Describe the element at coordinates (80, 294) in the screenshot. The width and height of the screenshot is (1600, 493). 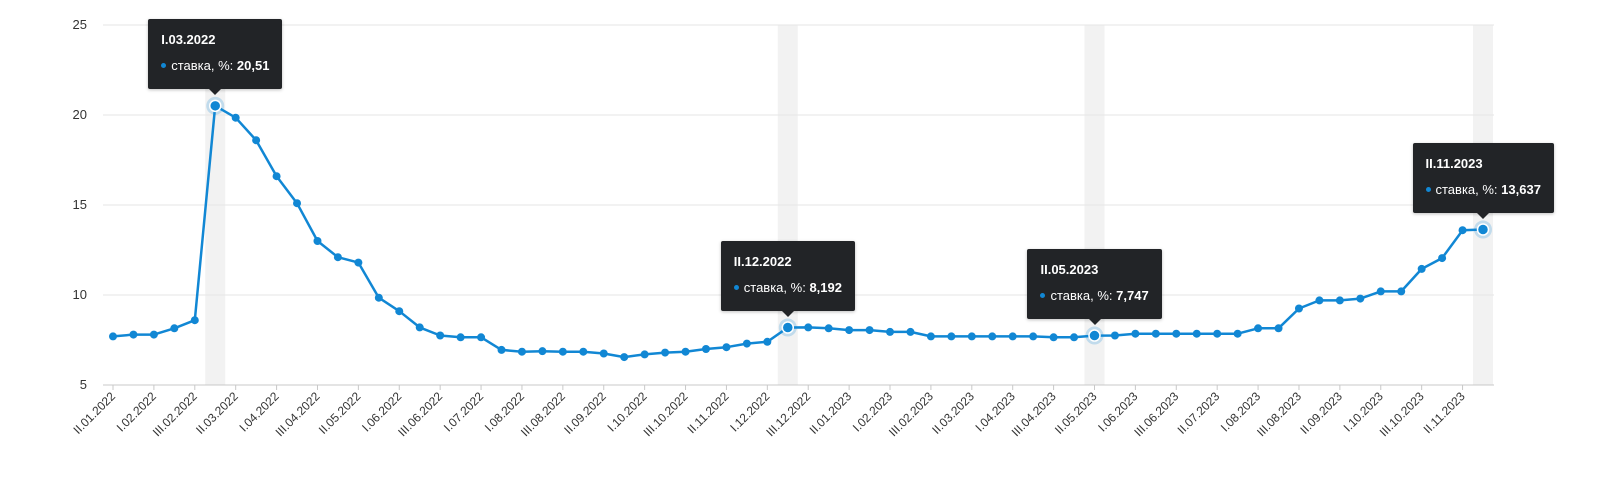
I see `y-tick-label: 10` at that location.